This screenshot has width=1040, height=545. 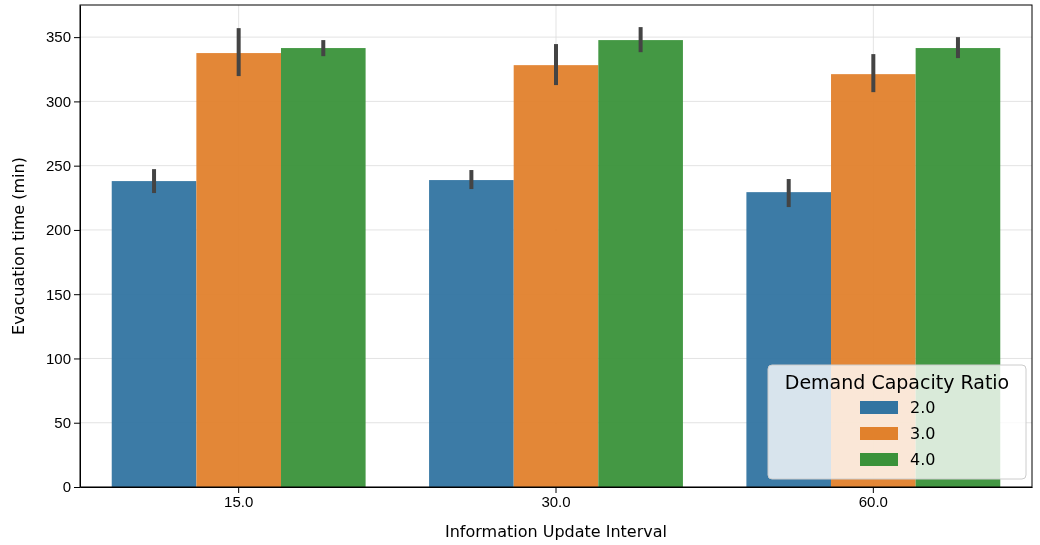 I want to click on y-axis-title: Evacuation time (min), so click(x=18, y=246).